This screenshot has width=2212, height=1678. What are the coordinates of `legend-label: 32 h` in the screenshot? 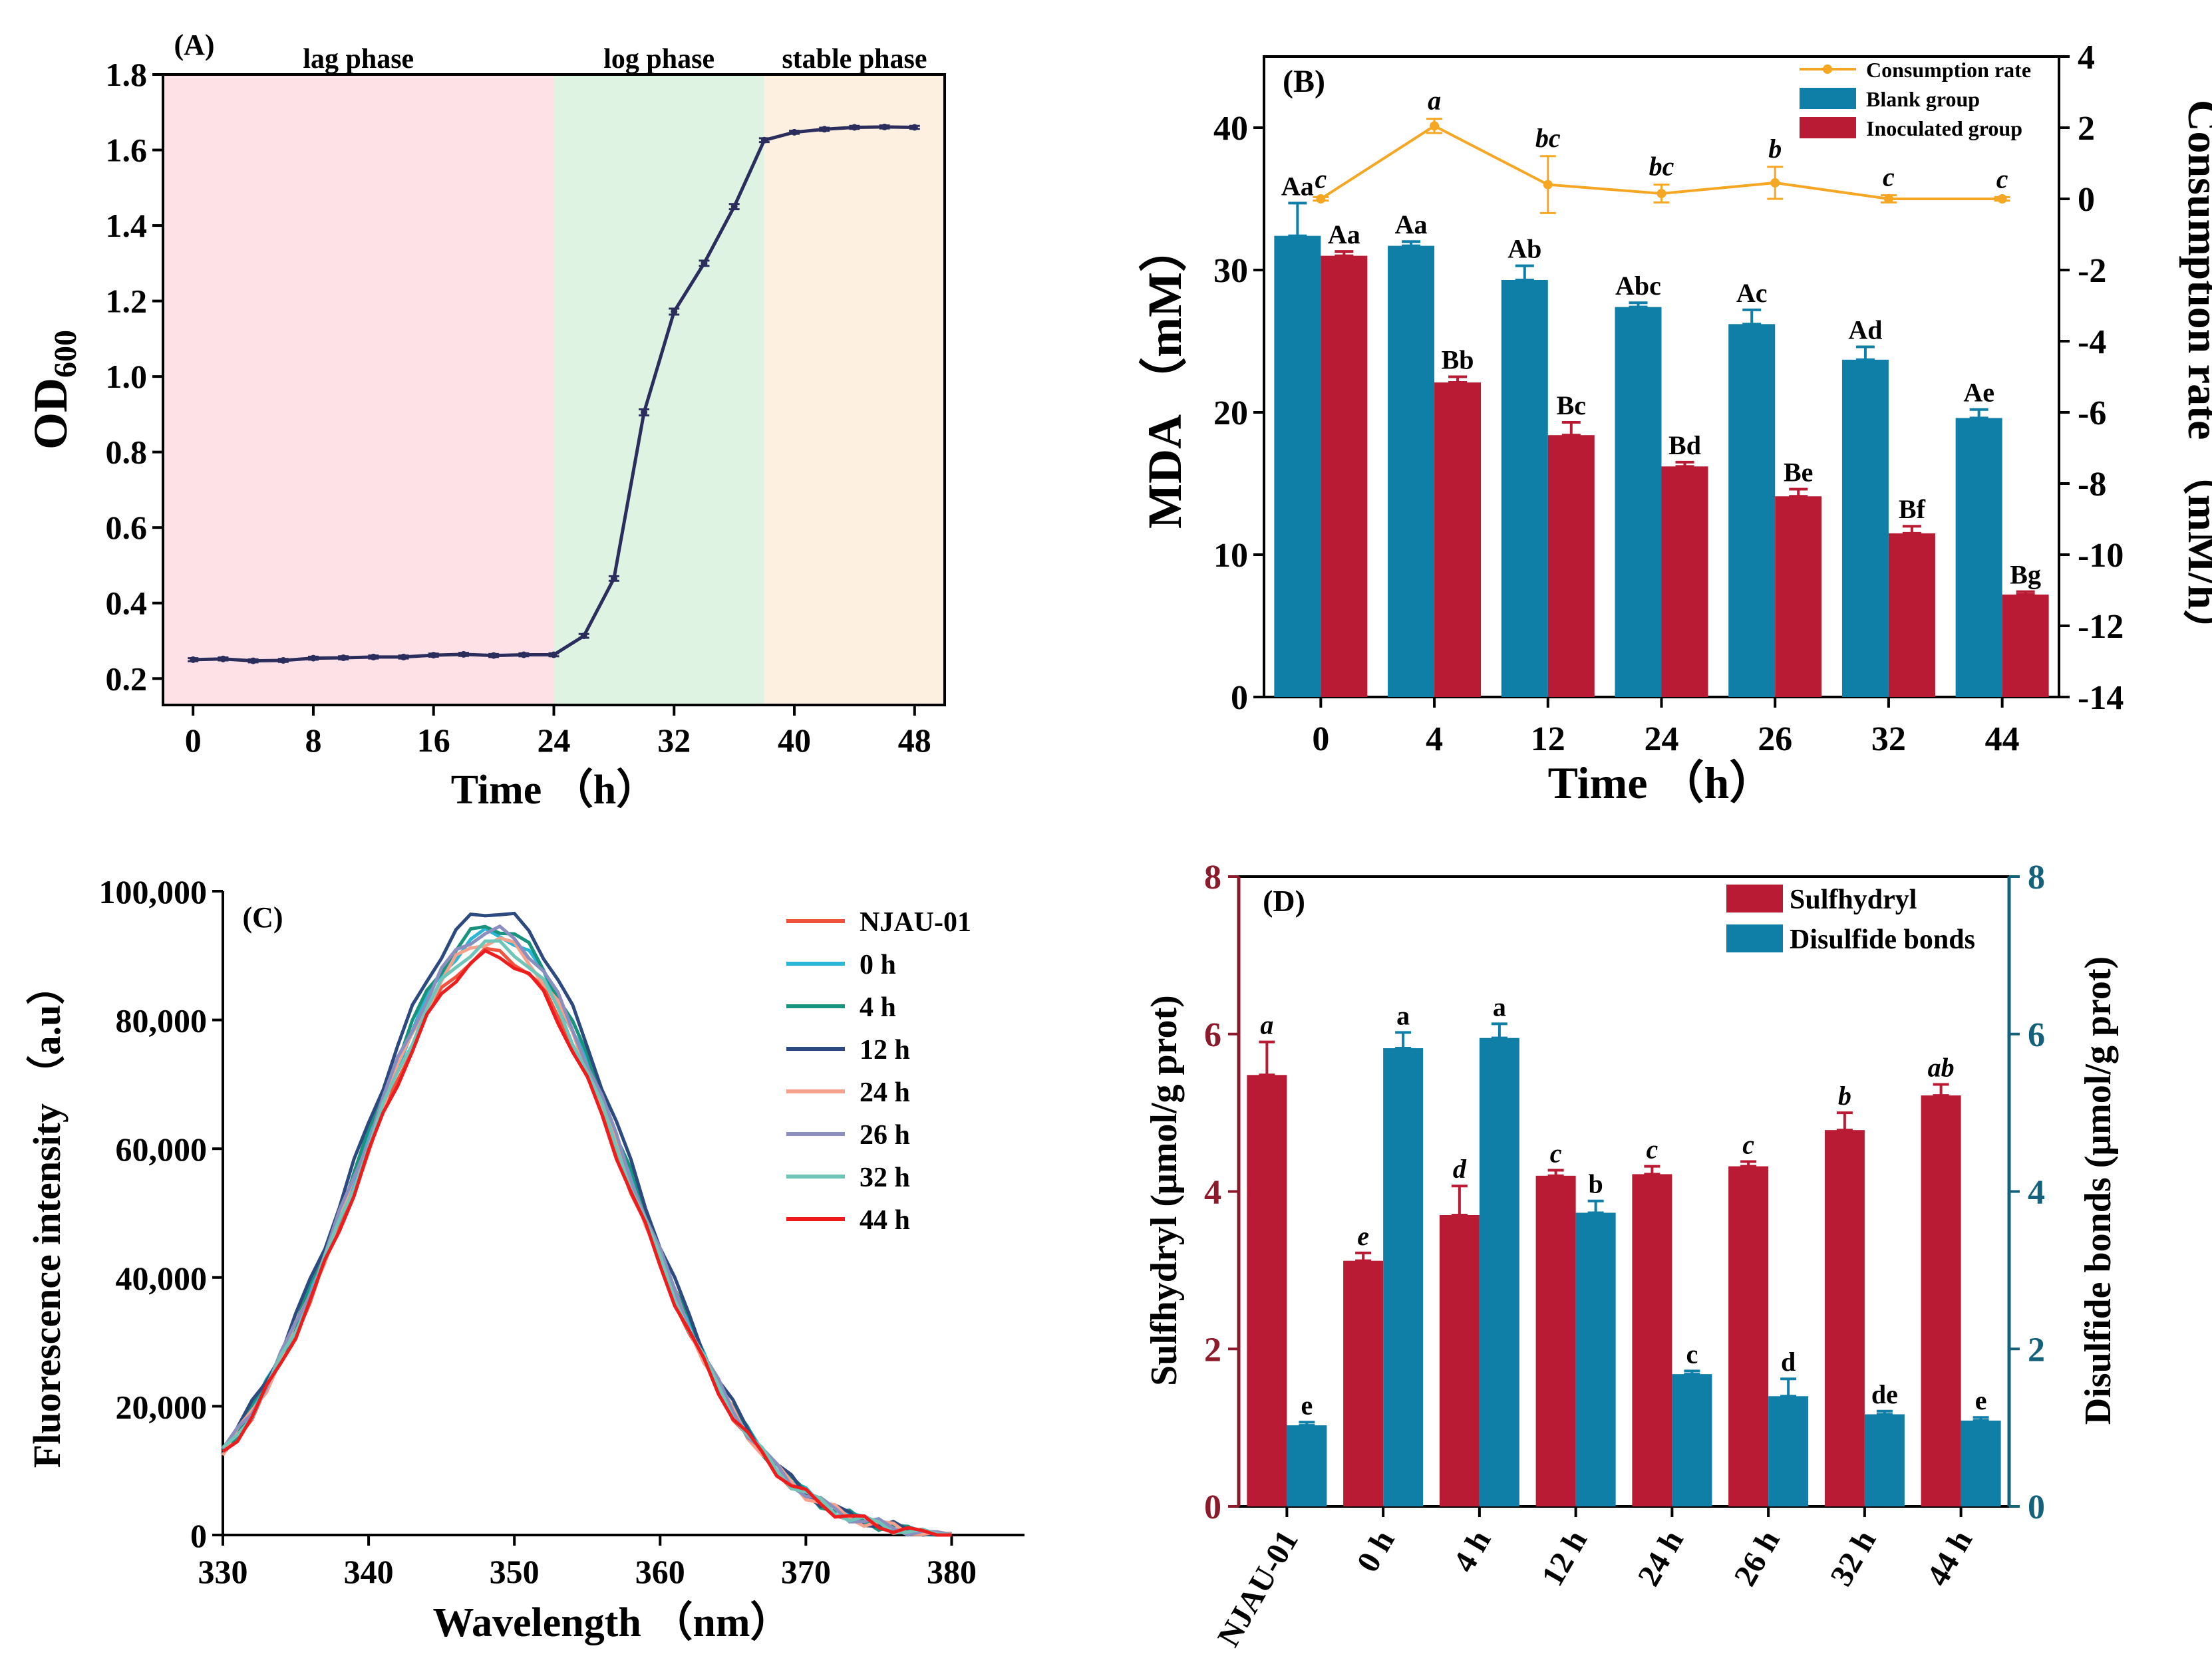 It's located at (885, 1178).